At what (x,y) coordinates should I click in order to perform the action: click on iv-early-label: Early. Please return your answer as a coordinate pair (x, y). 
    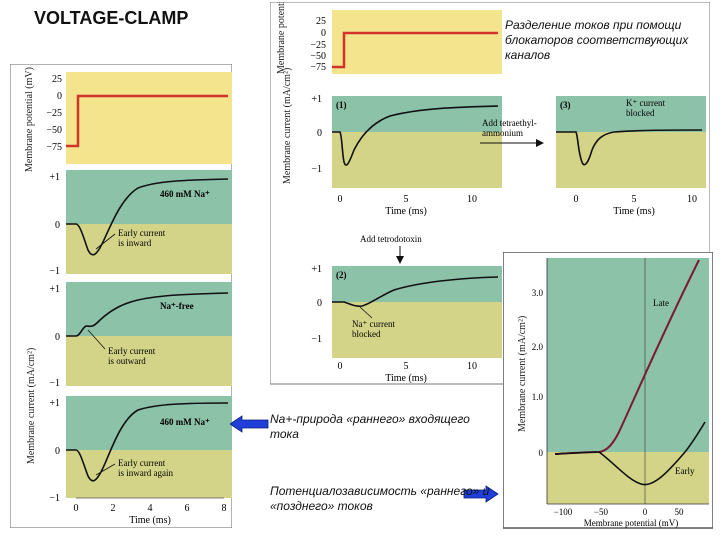
    Looking at the image, I should click on (685, 471).